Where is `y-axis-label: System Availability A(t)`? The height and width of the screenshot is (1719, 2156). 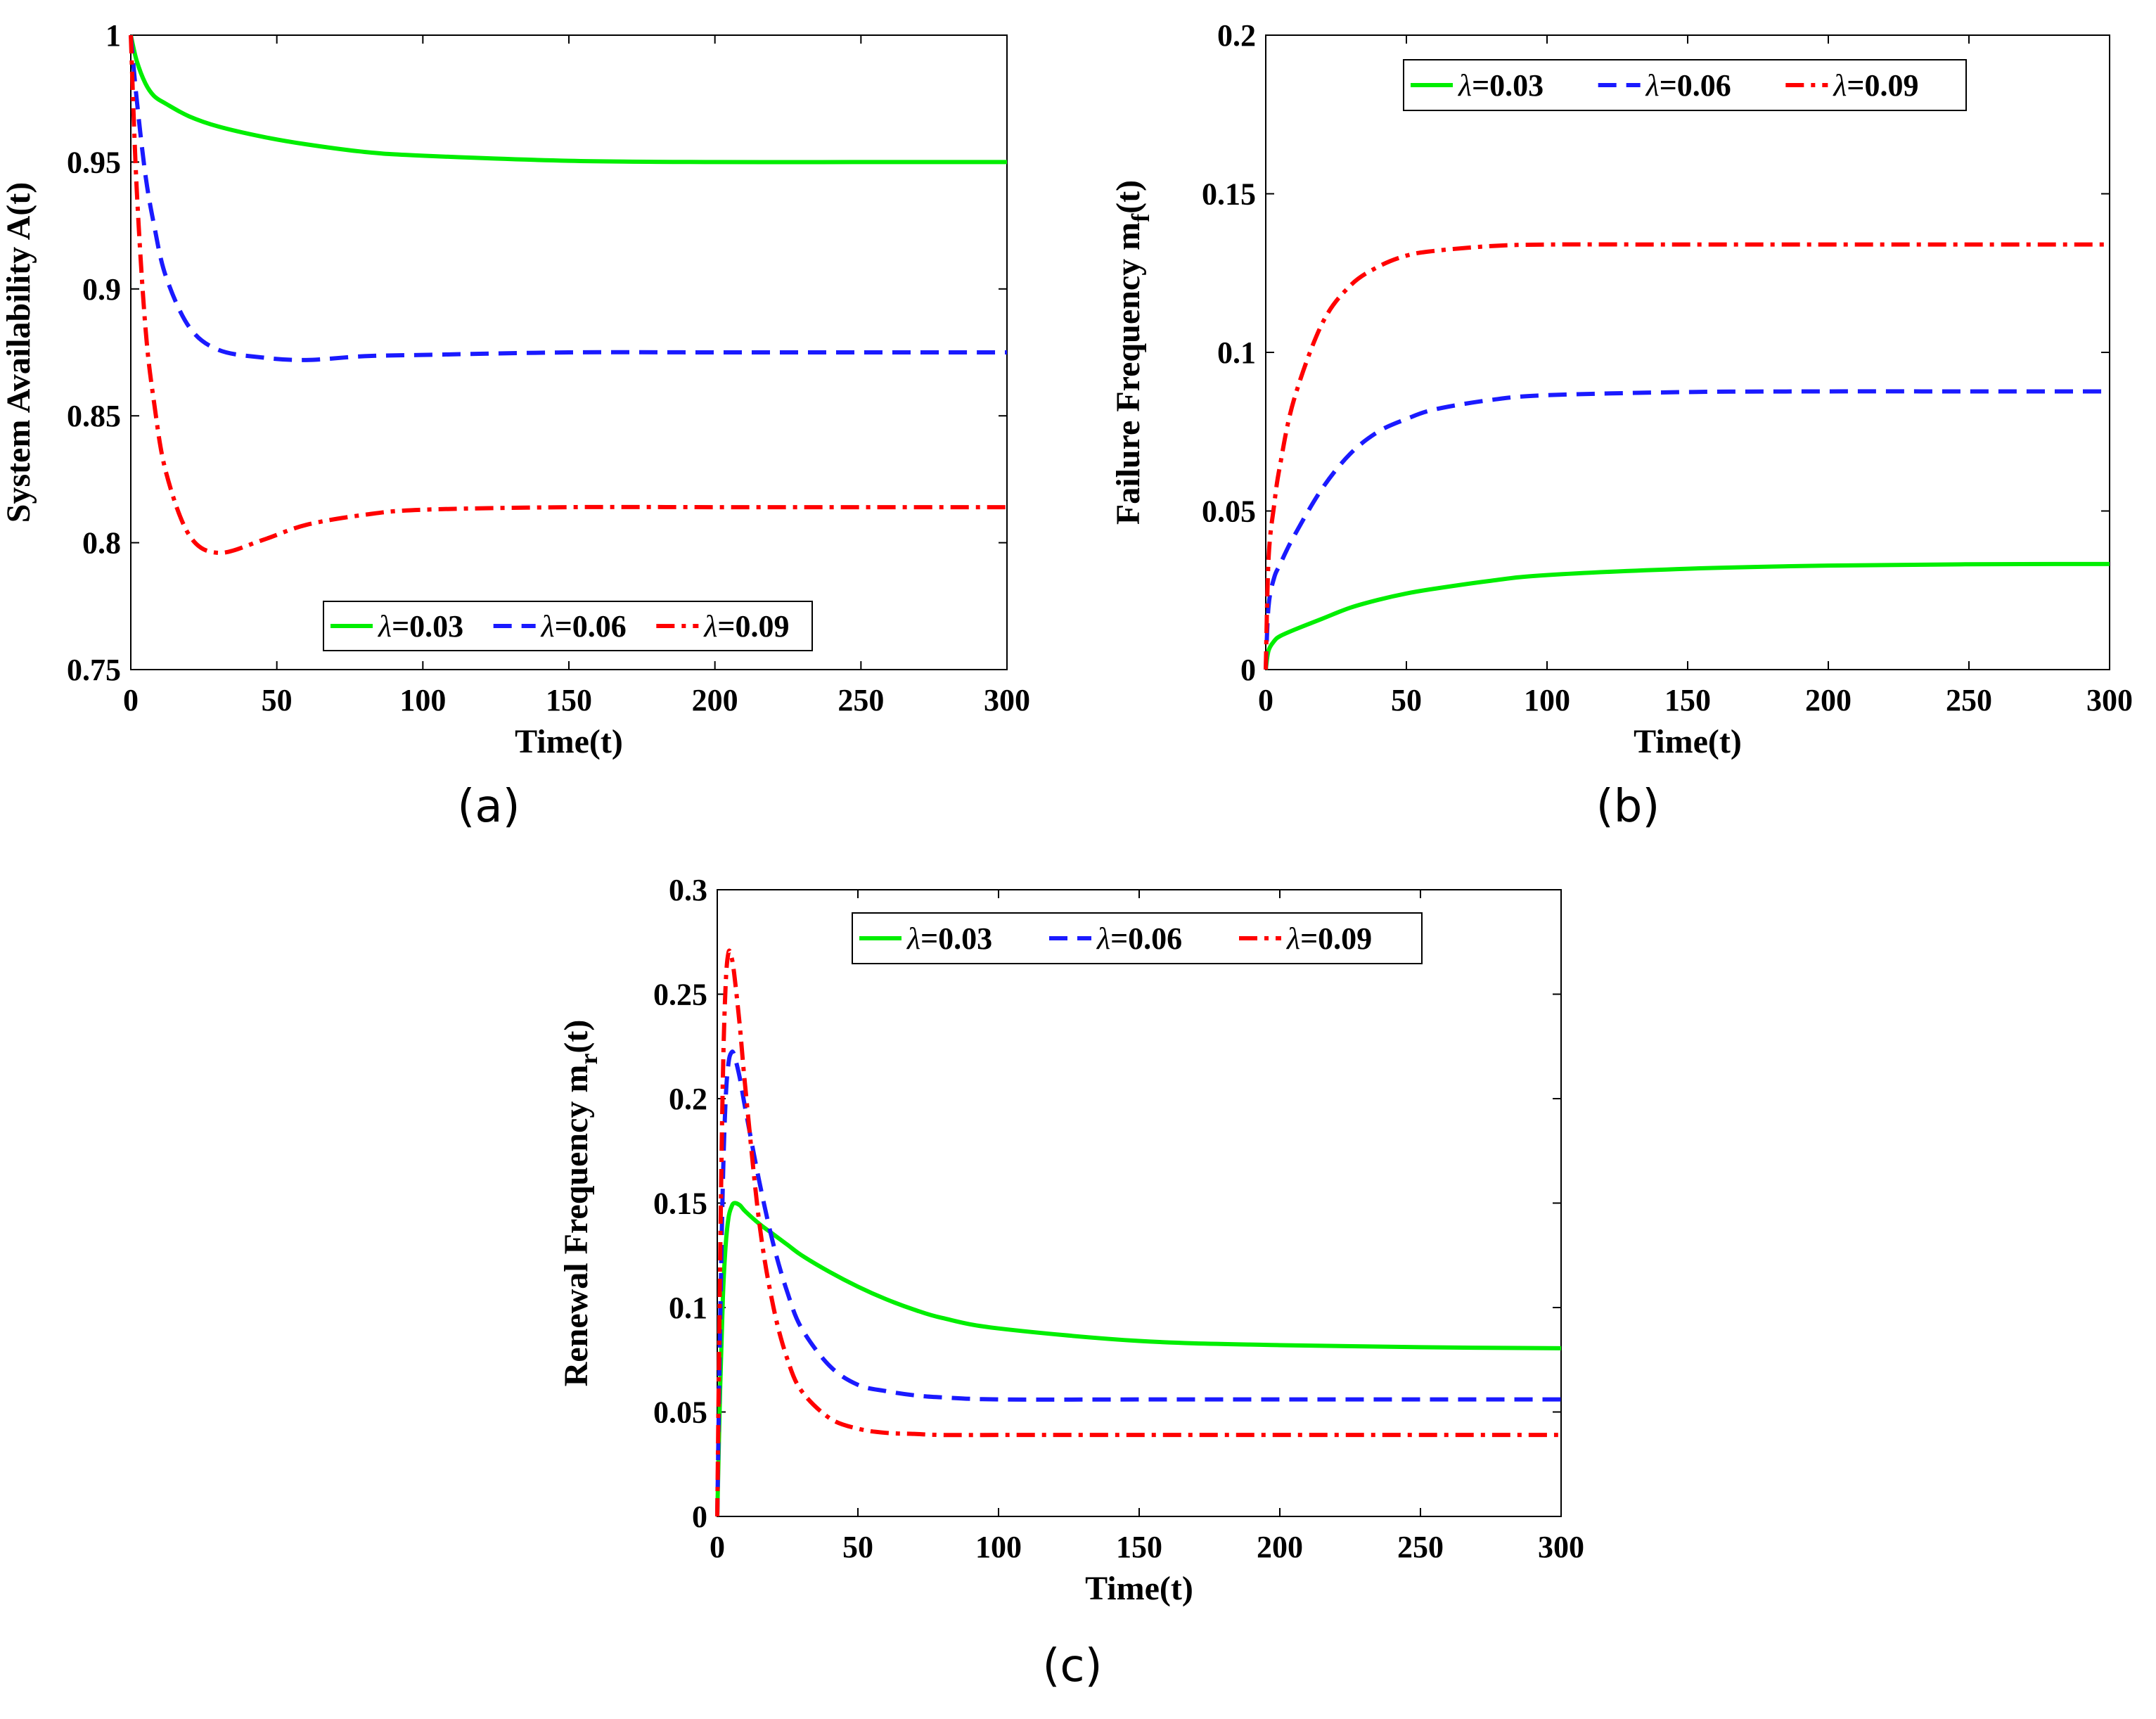
y-axis-label: System Availability A(t) is located at coordinates (18, 352).